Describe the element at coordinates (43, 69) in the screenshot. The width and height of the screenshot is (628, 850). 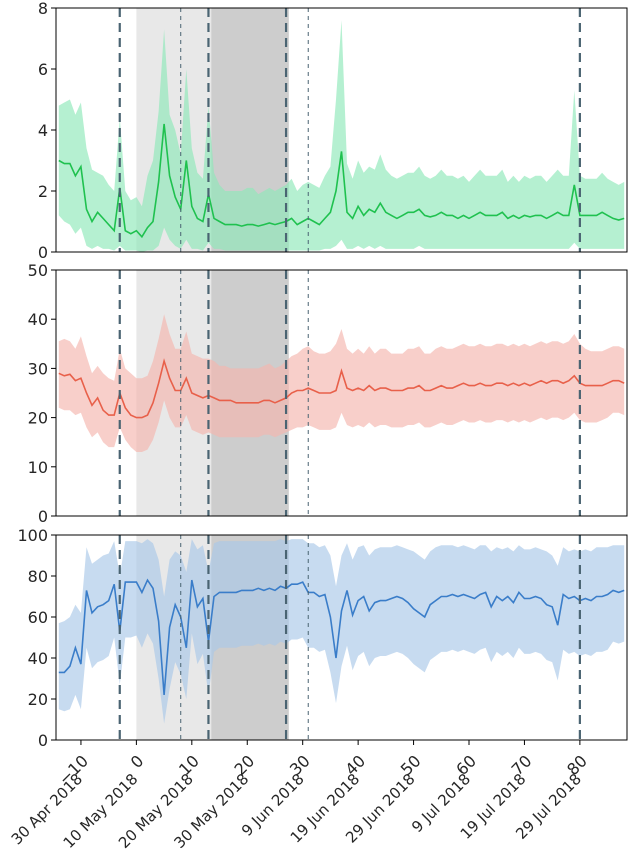
I see `y-tick-label: 6` at that location.